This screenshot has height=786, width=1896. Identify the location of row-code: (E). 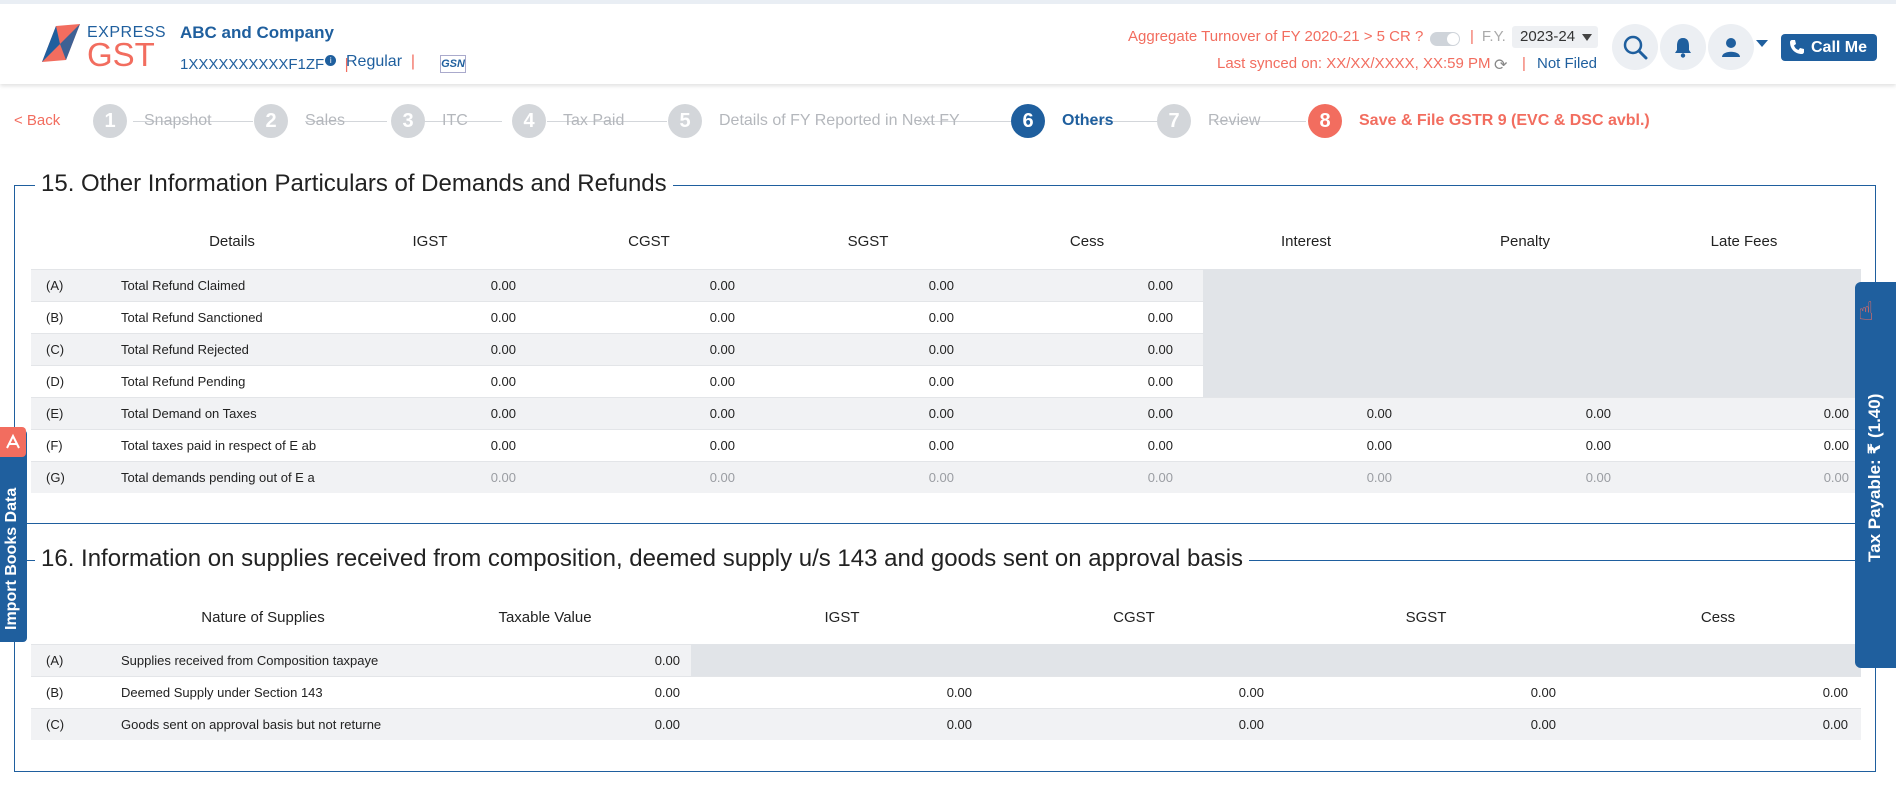
(55, 413).